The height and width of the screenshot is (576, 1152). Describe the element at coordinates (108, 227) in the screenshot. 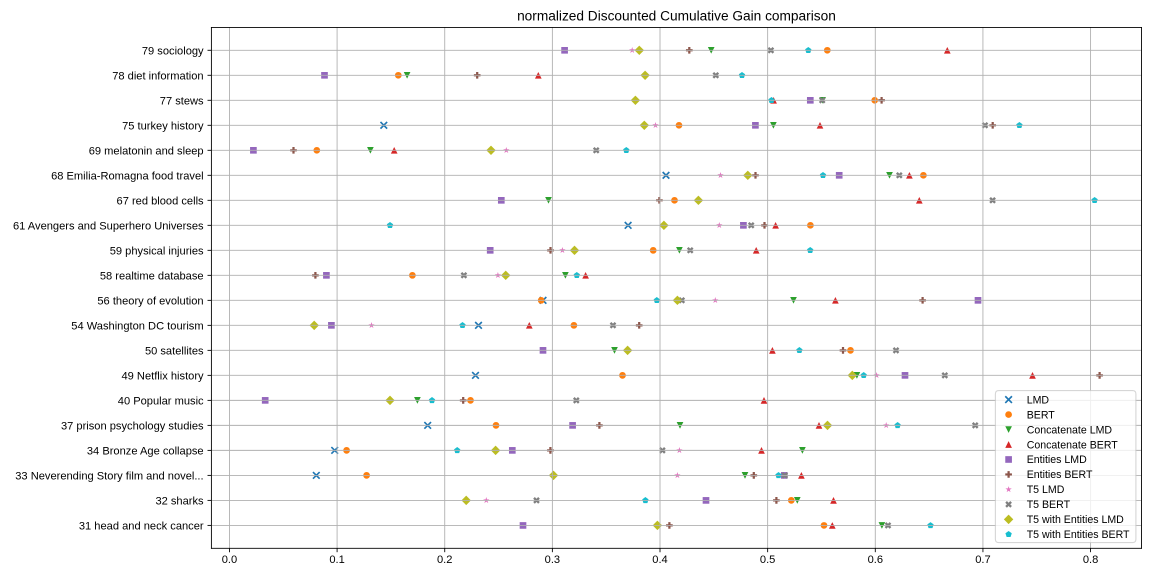

I see `svg-text:61 Avengers and Superhero Univ: 61 Avengers and Superhero Universes` at that location.